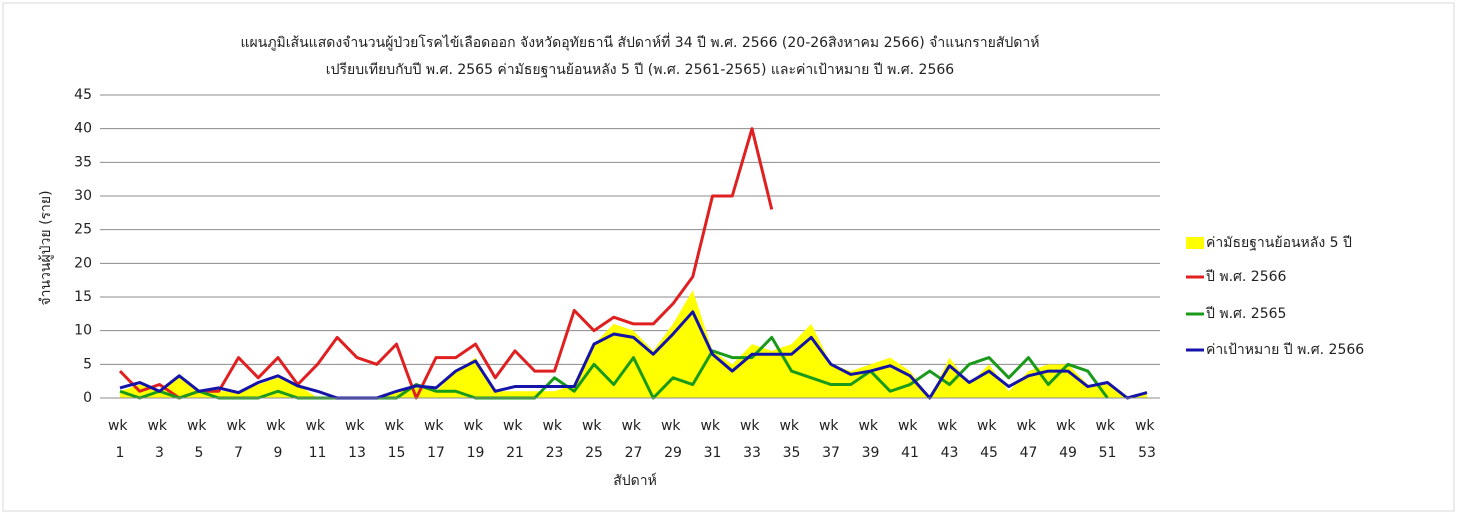  Describe the element at coordinates (83, 331) in the screenshot. I see `y-tick-label: 10` at that location.